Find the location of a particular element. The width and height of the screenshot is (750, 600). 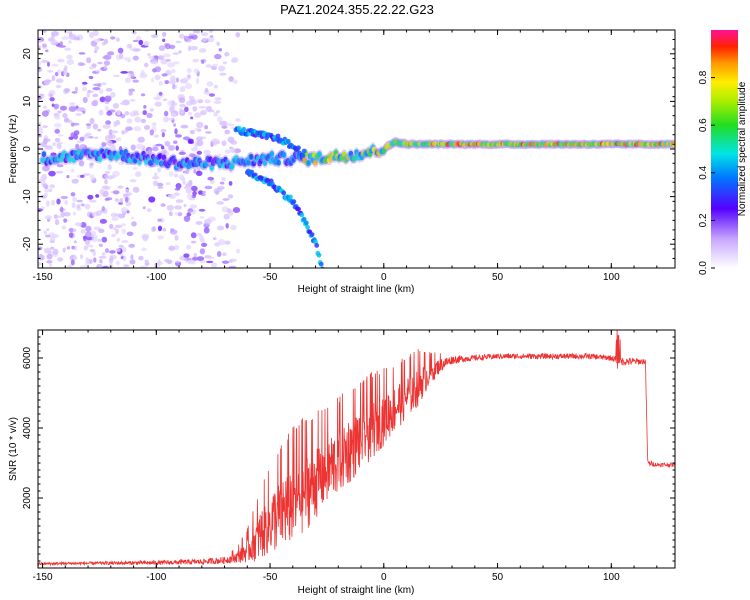

colorbar-tick-label: 0.2 is located at coordinates (703, 220).